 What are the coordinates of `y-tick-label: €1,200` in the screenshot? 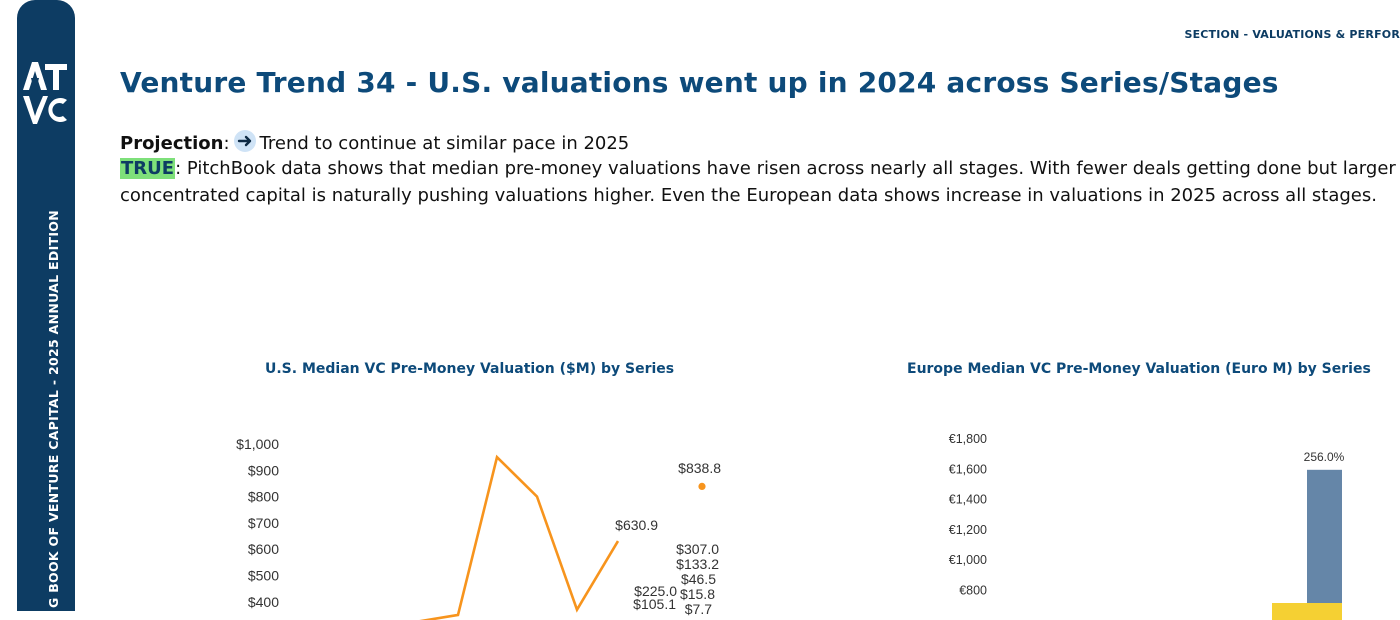 It's located at (968, 530).